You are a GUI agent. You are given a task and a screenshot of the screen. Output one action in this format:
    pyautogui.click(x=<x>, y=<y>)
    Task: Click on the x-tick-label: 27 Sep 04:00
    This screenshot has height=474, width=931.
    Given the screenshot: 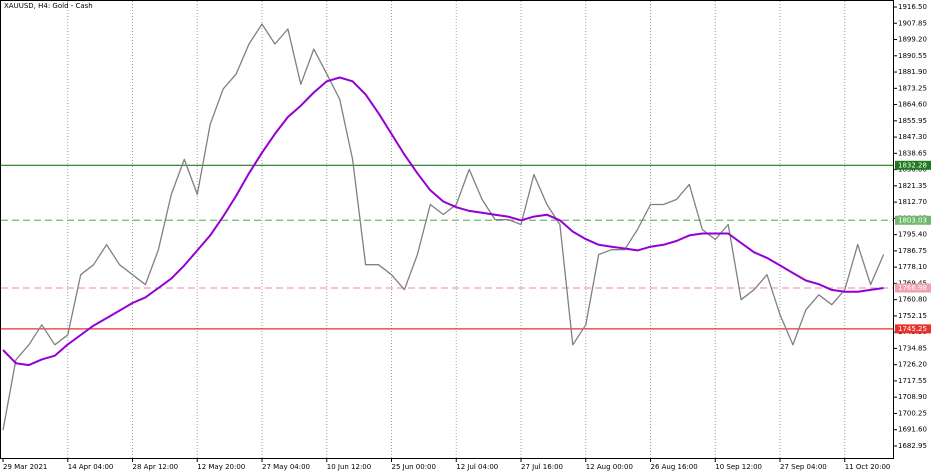 What is the action you would take?
    pyautogui.click(x=803, y=467)
    